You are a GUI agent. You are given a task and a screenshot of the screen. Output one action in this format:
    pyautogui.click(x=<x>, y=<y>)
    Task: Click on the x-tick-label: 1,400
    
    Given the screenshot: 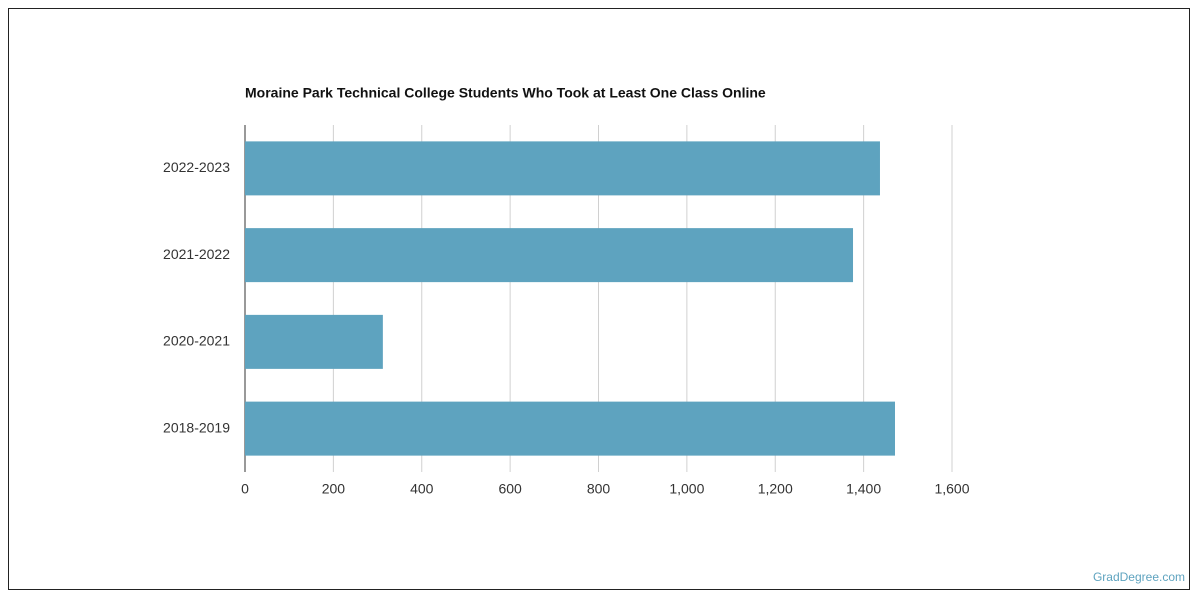 What is the action you would take?
    pyautogui.click(x=863, y=489)
    